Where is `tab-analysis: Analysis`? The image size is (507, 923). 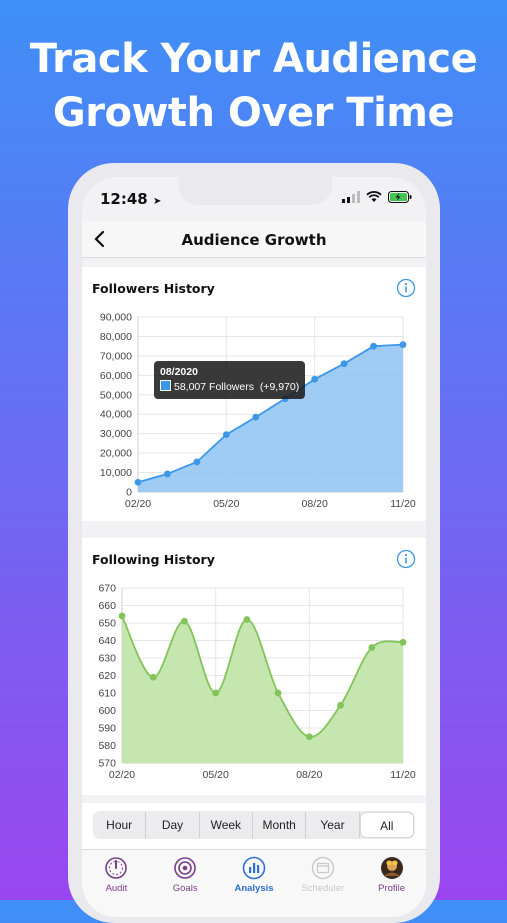
tab-analysis: Analysis is located at coordinates (254, 883).